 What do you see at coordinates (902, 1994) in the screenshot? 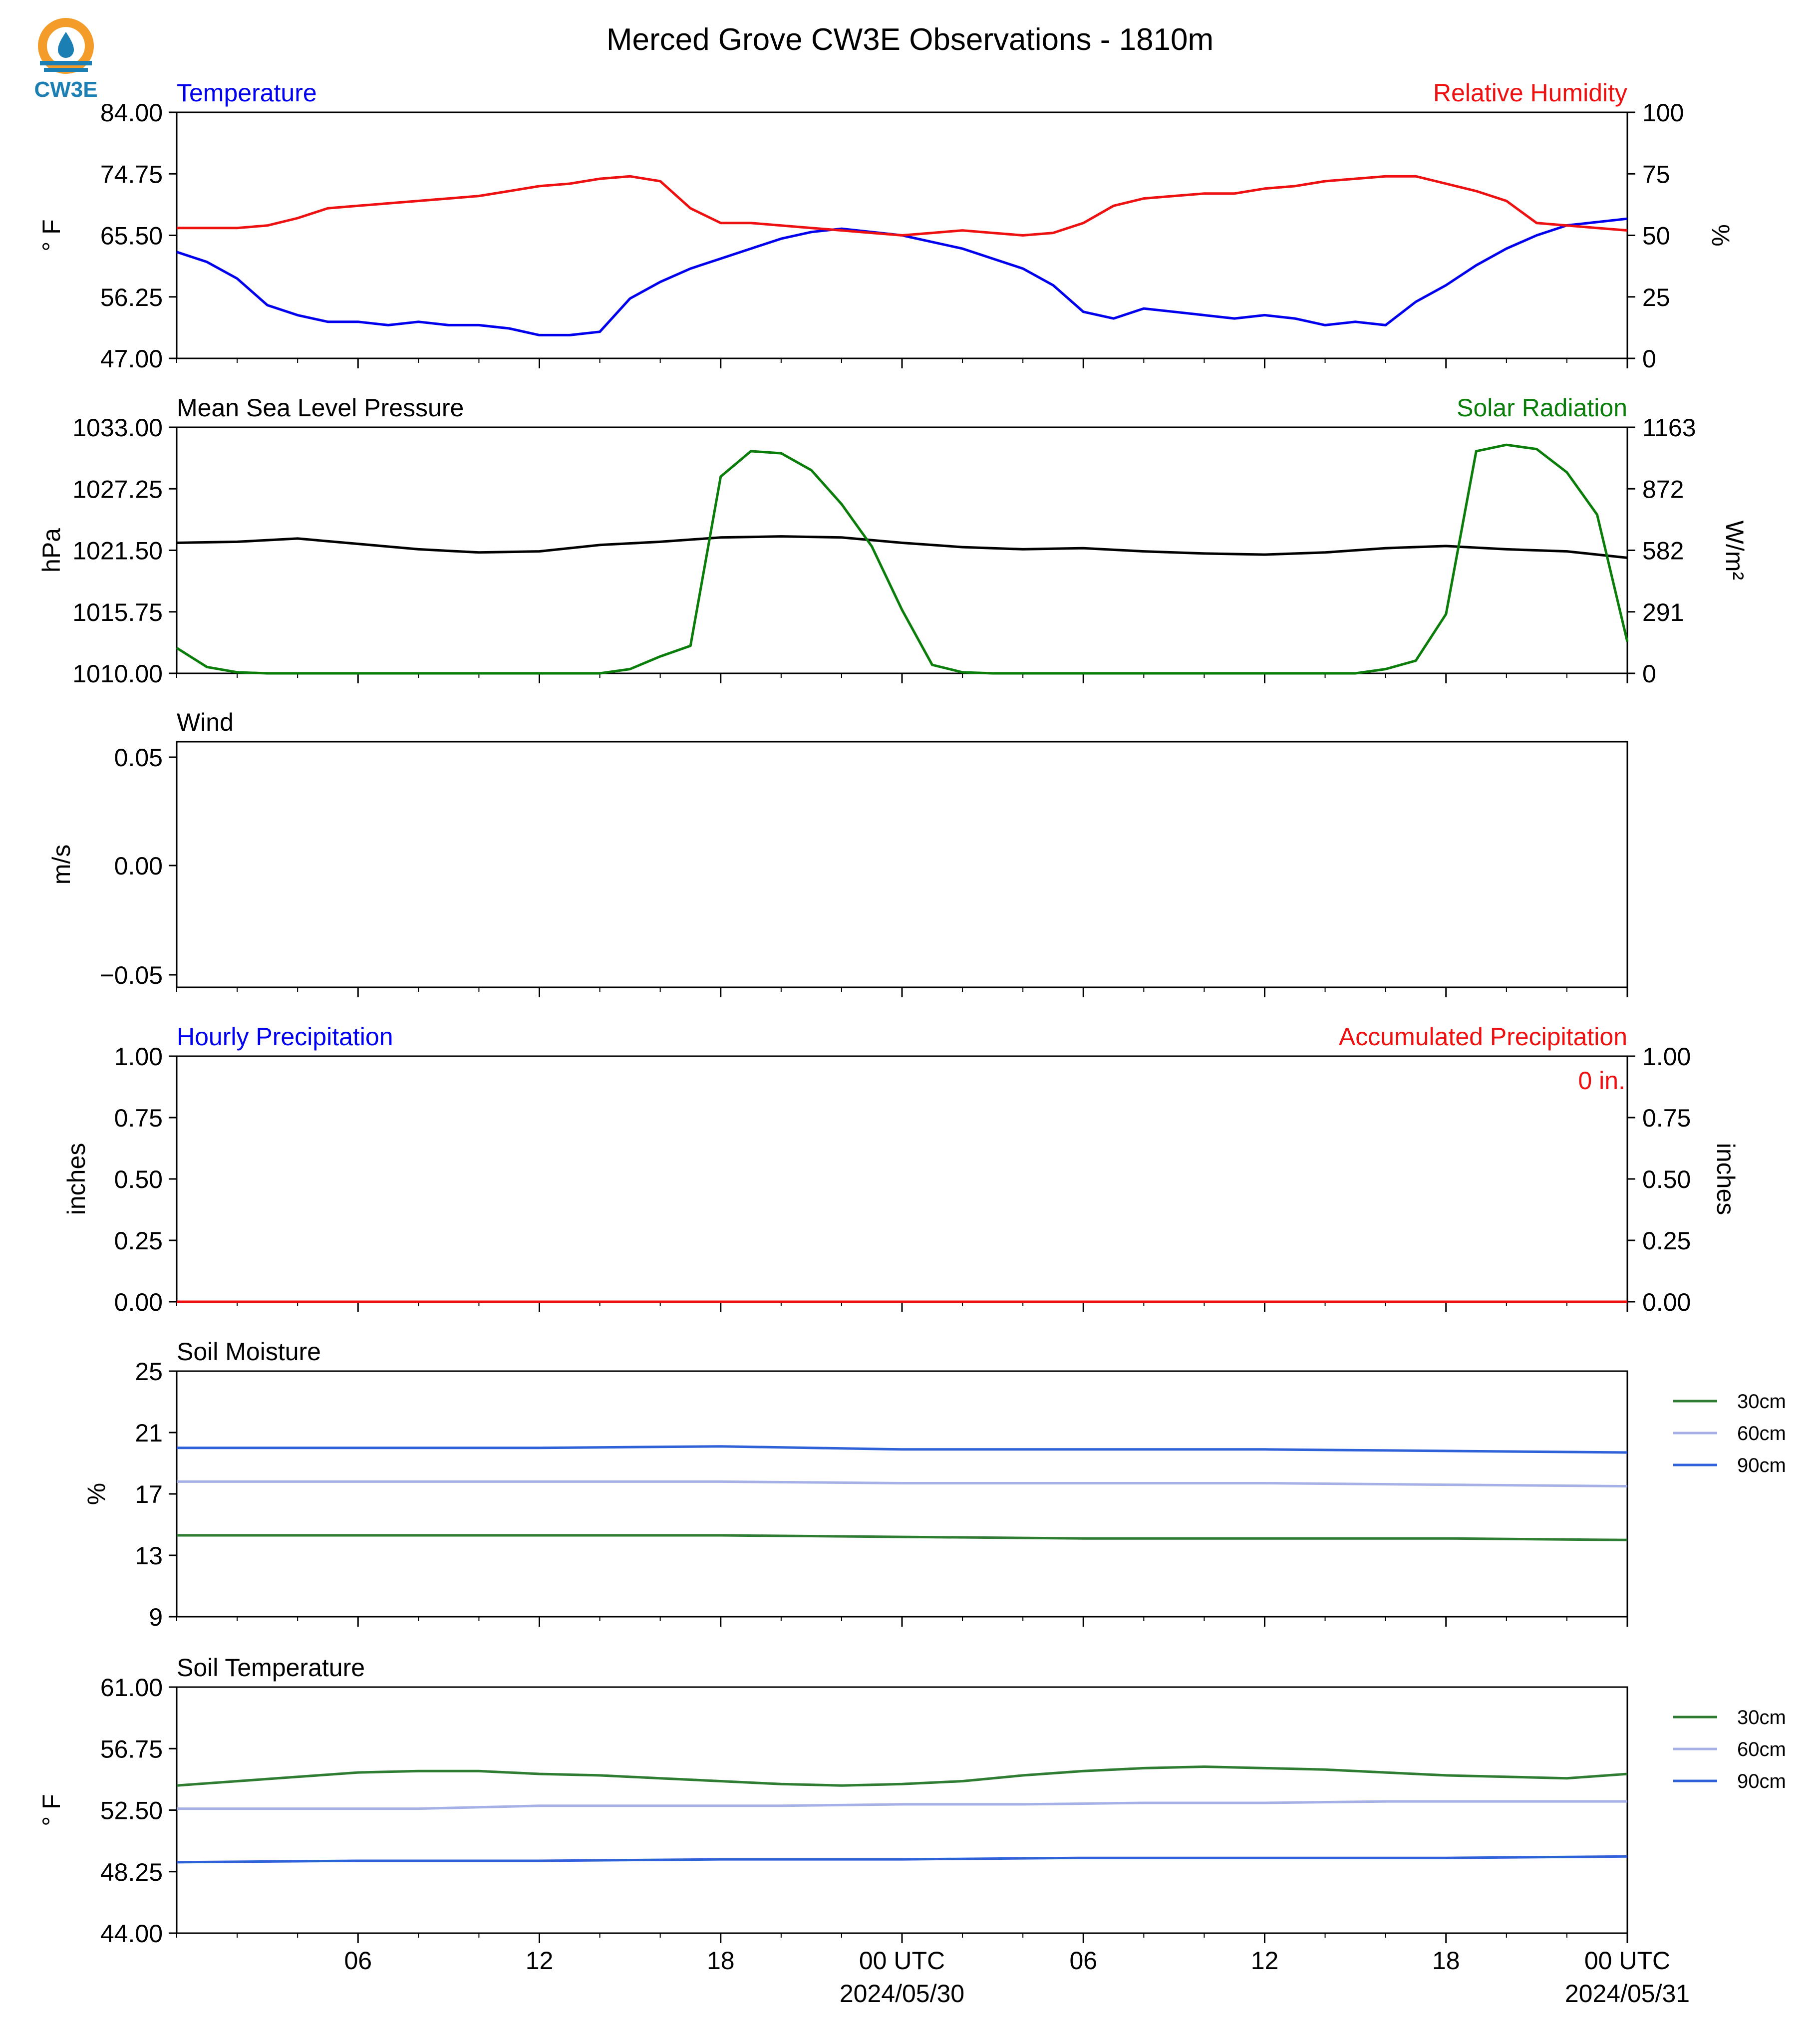
I see `x-date-label: 2024/05/30` at bounding box center [902, 1994].